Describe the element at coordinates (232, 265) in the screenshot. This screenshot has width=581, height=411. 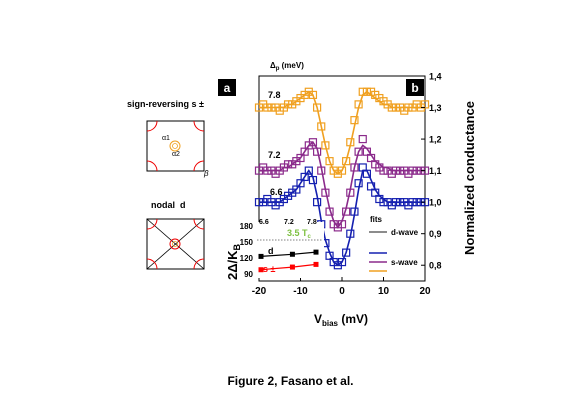
I see `inset-y-label-main: 2Δ/K` at that location.